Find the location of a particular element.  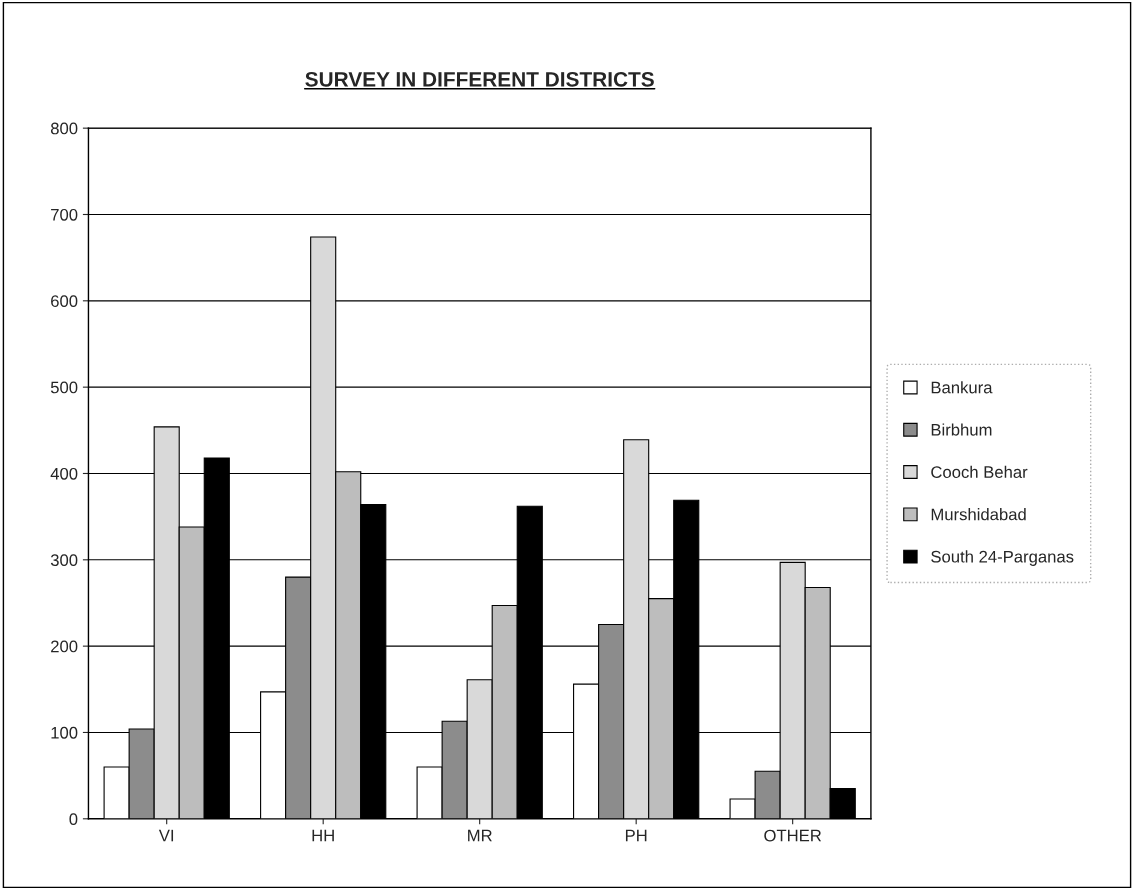

legend-label: Murshidabad is located at coordinates (978, 514).